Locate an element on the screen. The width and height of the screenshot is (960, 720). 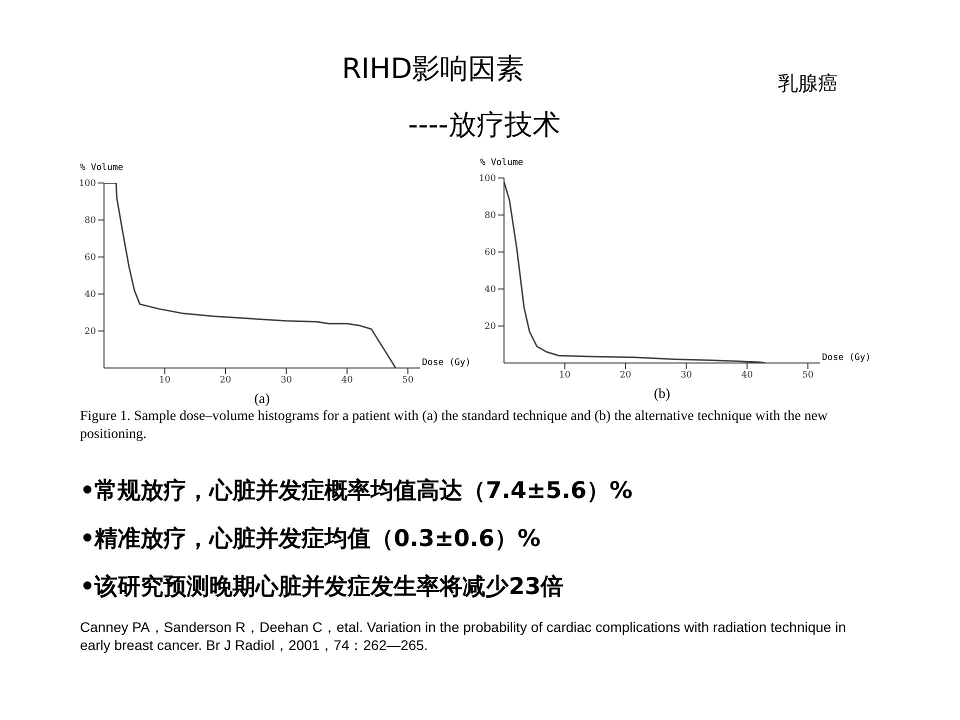
text: (a) is located at coordinates (262, 400).